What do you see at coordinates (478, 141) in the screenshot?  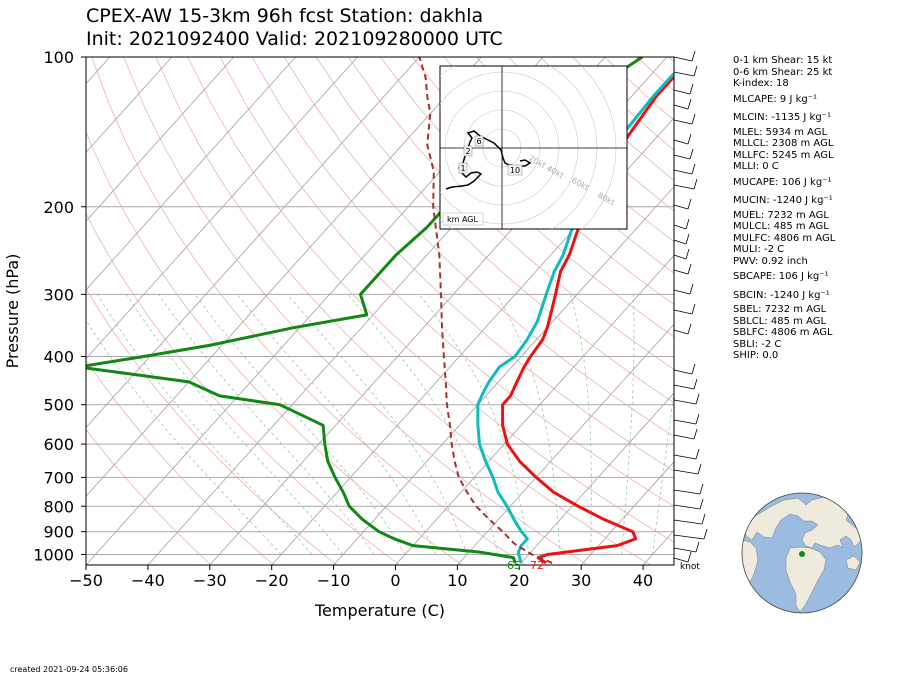 I see `hodograph-height-label: 6` at bounding box center [478, 141].